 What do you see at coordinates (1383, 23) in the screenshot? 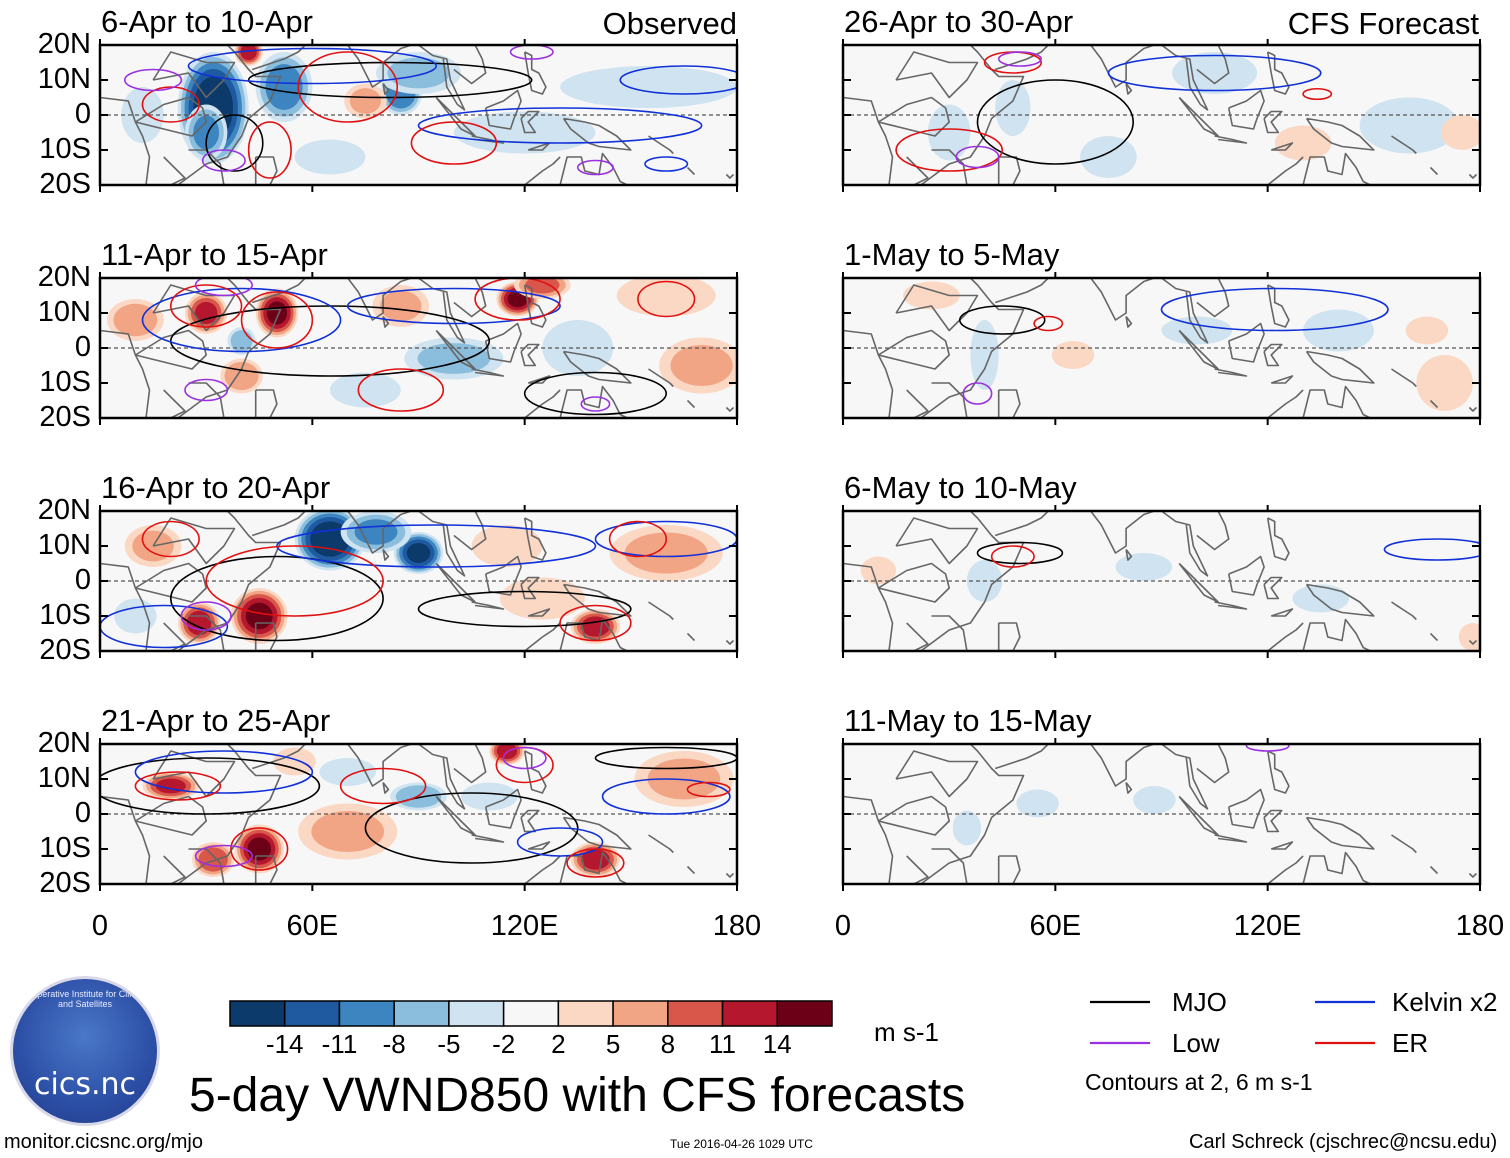
I see `forecast-label: CFS Forecast` at bounding box center [1383, 23].